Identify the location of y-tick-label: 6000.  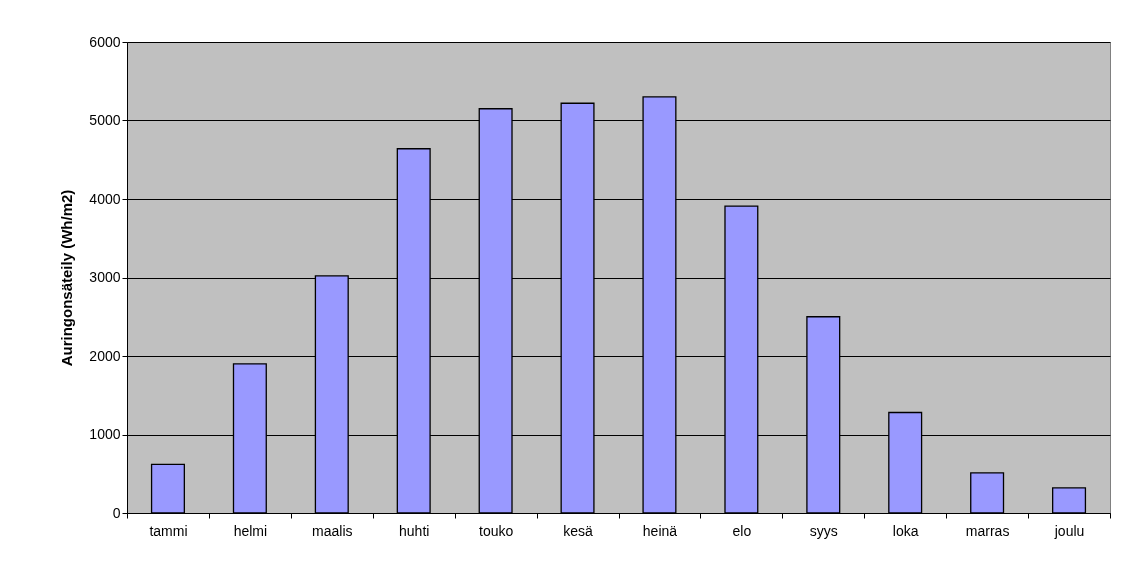
(105, 41).